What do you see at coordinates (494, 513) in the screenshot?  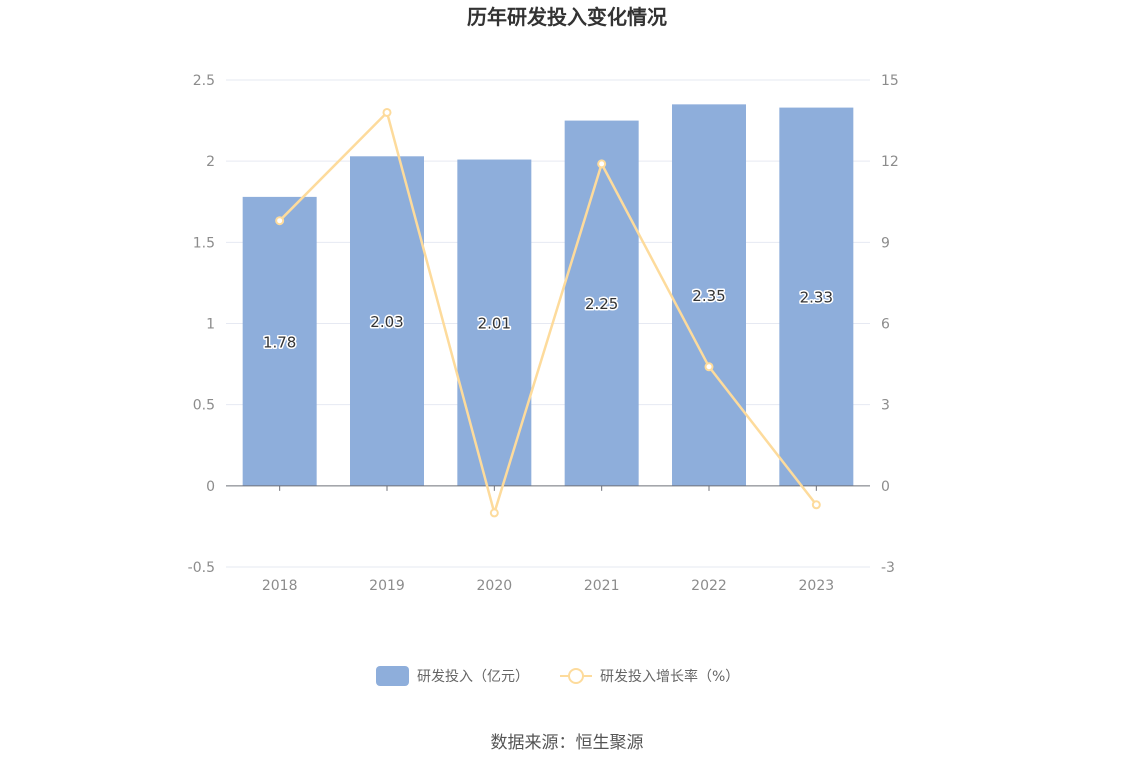 I see `growth-point-2020` at bounding box center [494, 513].